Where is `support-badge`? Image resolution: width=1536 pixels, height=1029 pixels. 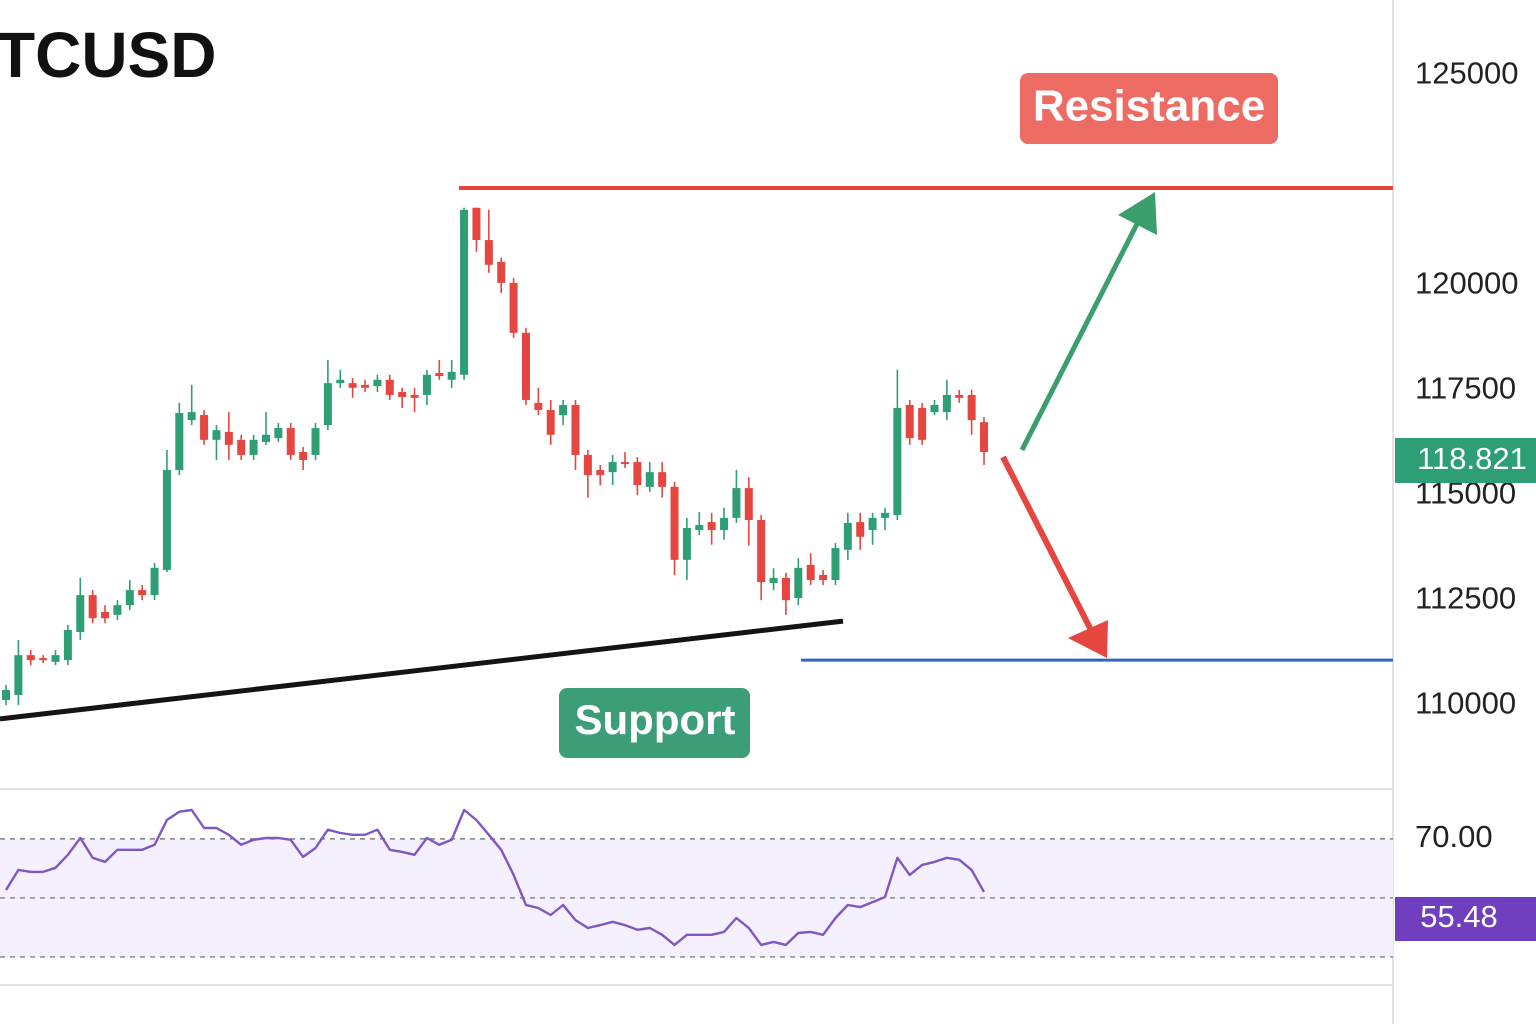 support-badge is located at coordinates (654, 723).